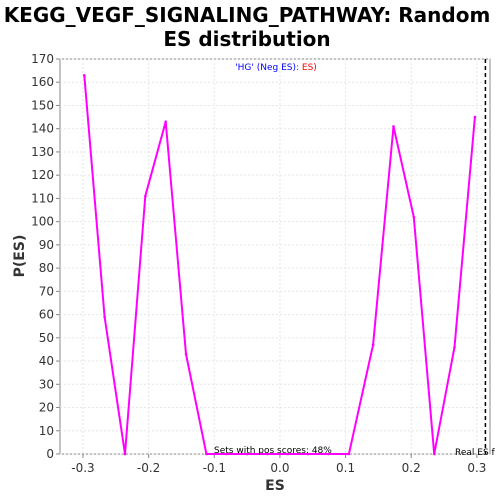 The image size is (500, 500). I want to click on y-axis-label: P(ES), so click(20, 256).